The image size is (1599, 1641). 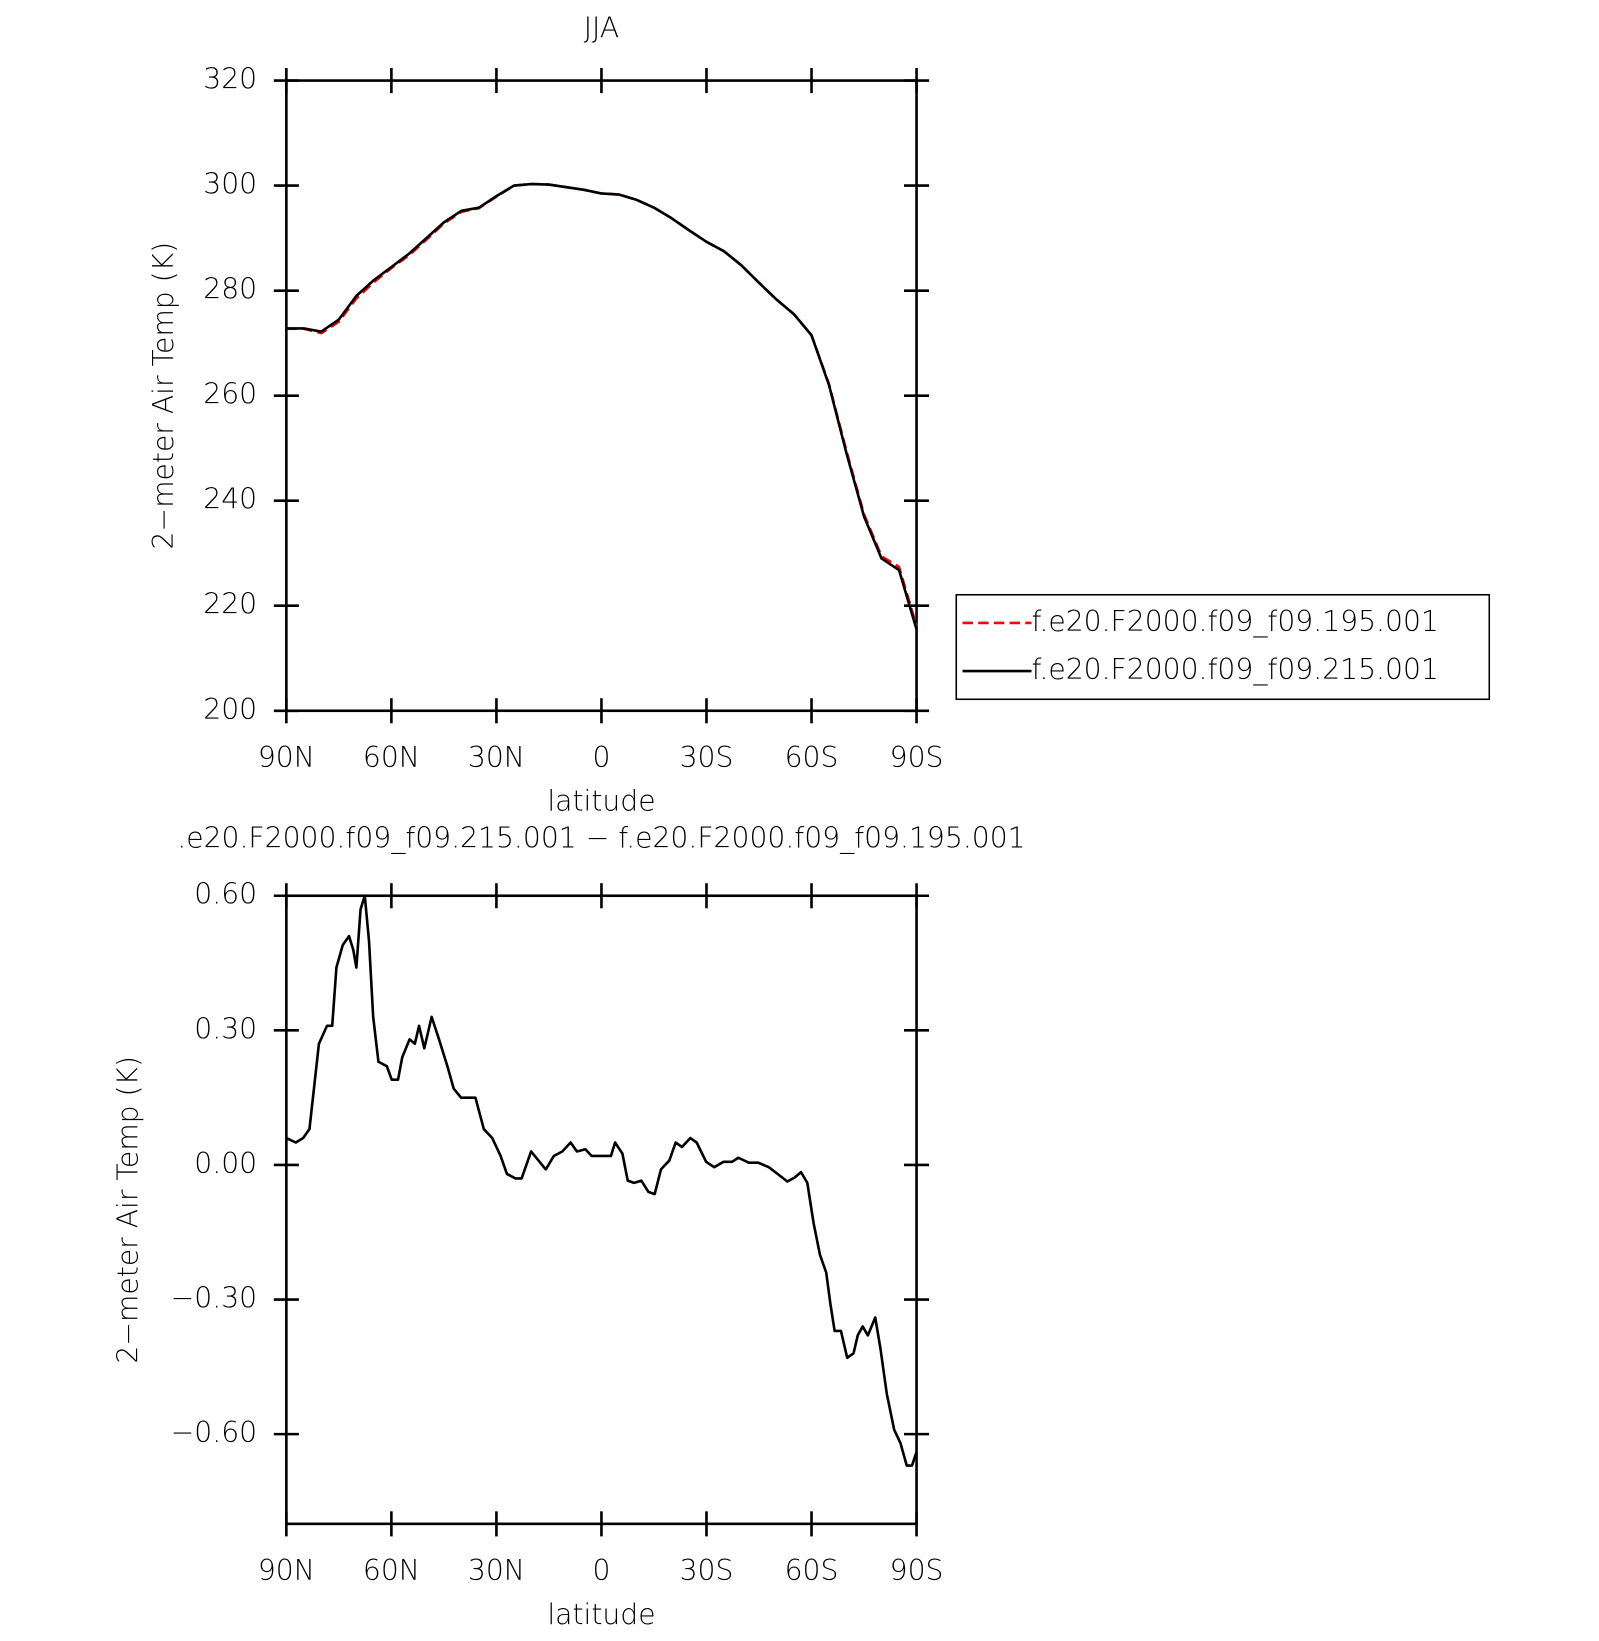 What do you see at coordinates (230, 184) in the screenshot?
I see `y-tick-label: 300` at bounding box center [230, 184].